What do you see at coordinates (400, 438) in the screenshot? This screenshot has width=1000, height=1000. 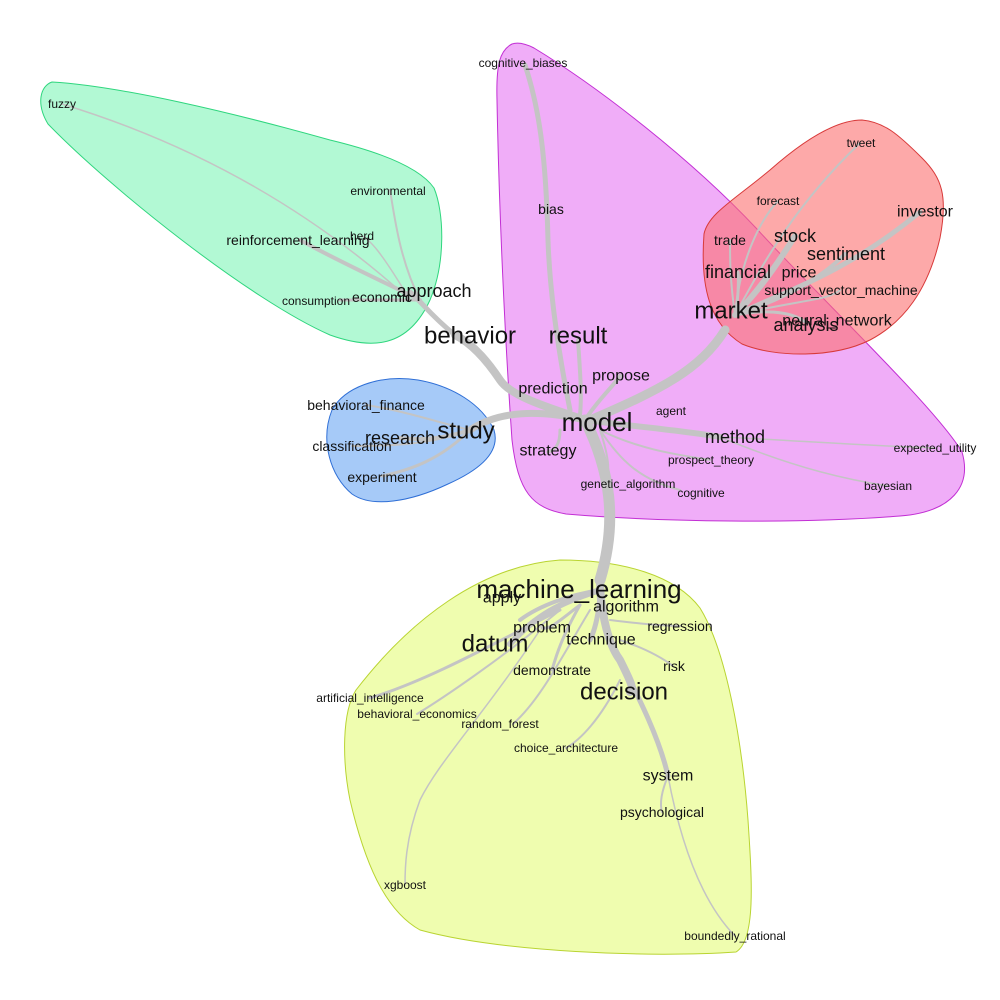 I see `node-research: research` at bounding box center [400, 438].